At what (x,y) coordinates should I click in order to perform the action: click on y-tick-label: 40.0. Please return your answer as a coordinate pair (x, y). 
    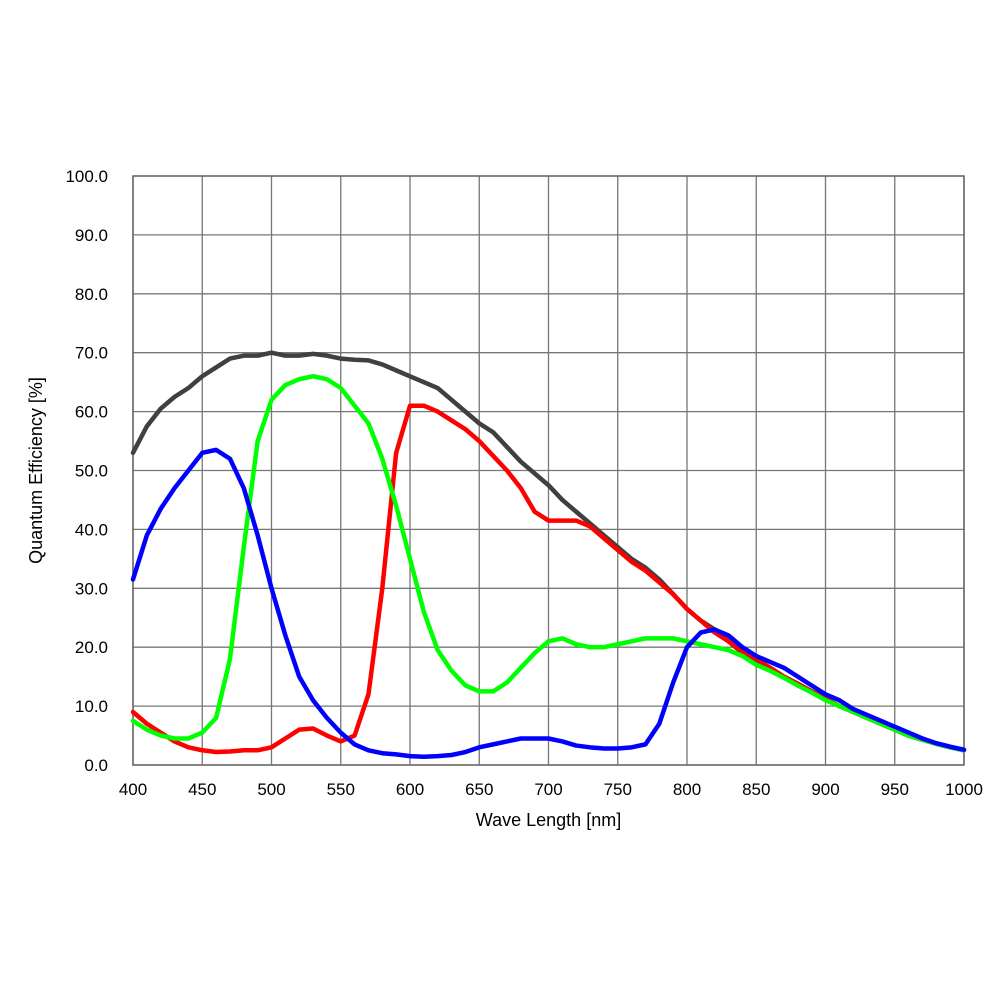
    Looking at the image, I should click on (91, 529).